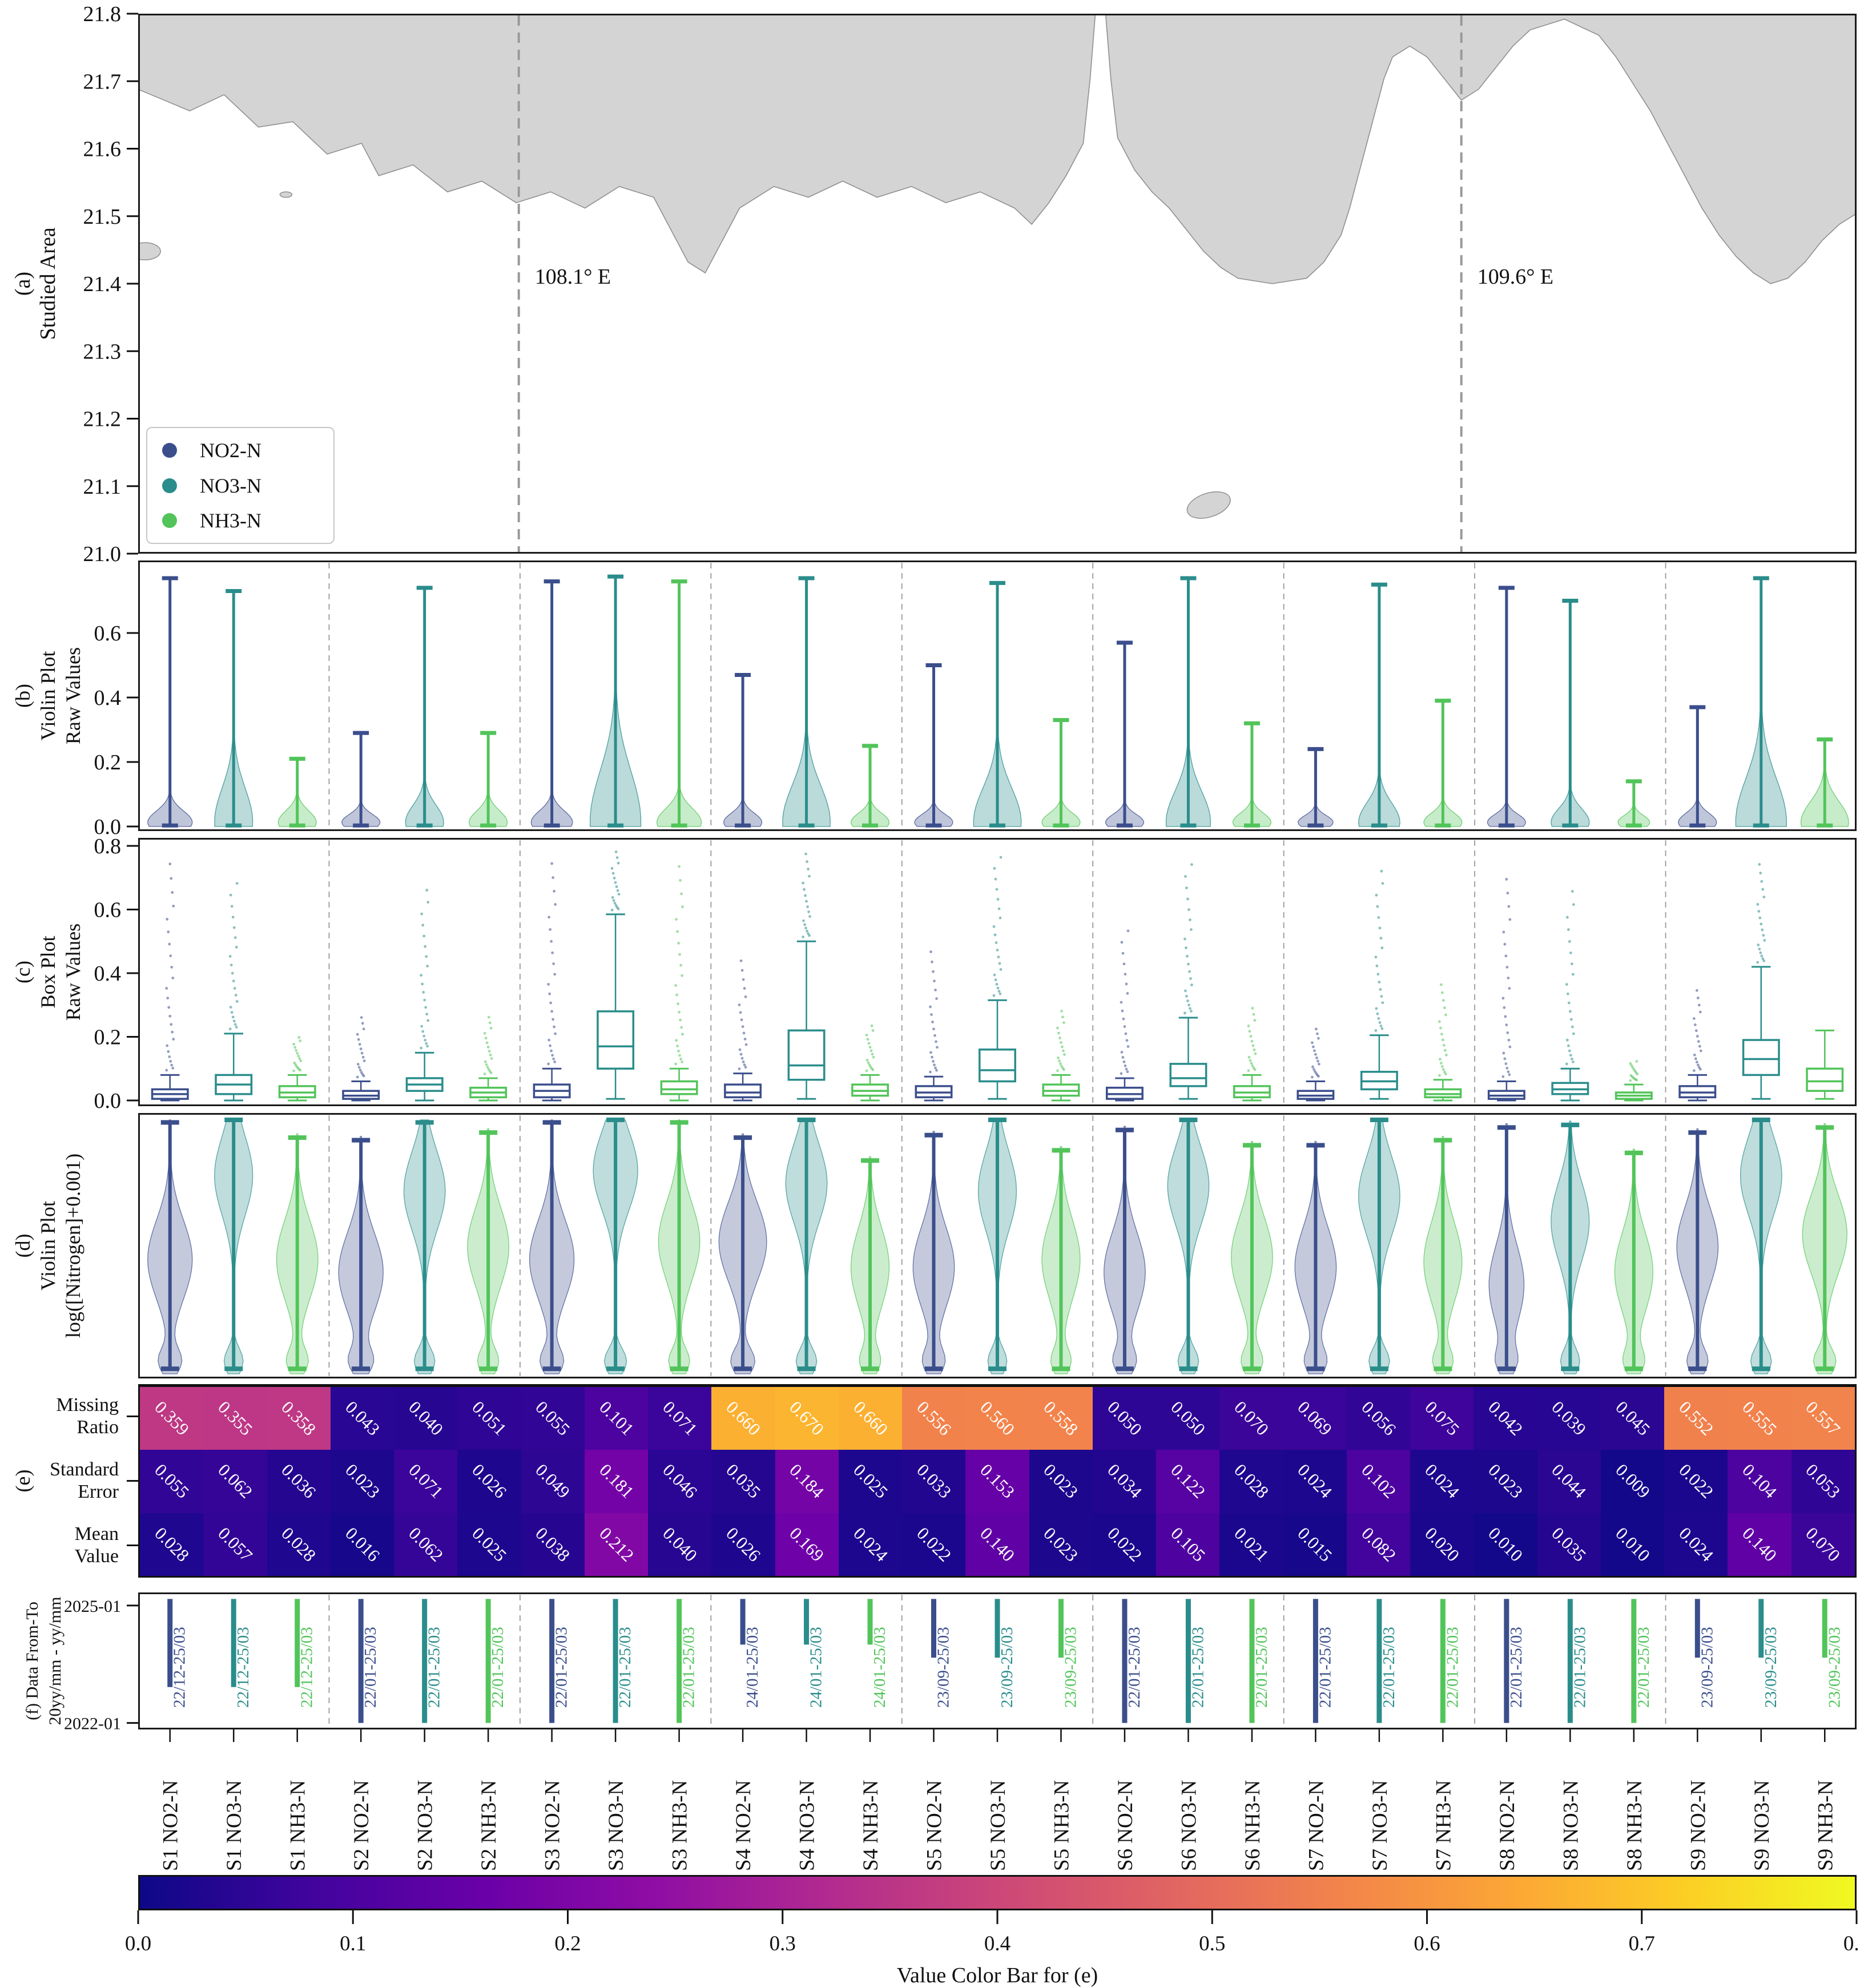  I want to click on map-ytick: 21.4, so click(103, 284).